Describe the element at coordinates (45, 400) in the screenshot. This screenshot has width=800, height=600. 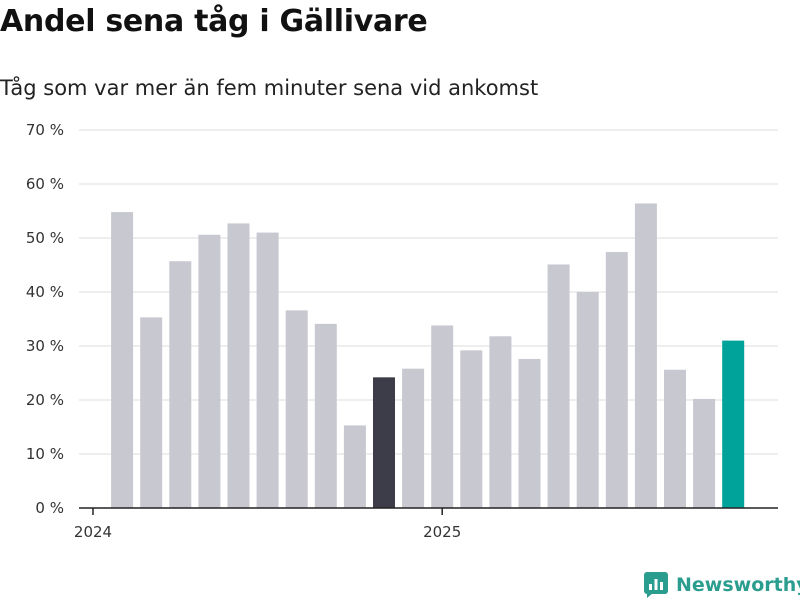
I see `y-tick-label: 20 %` at that location.